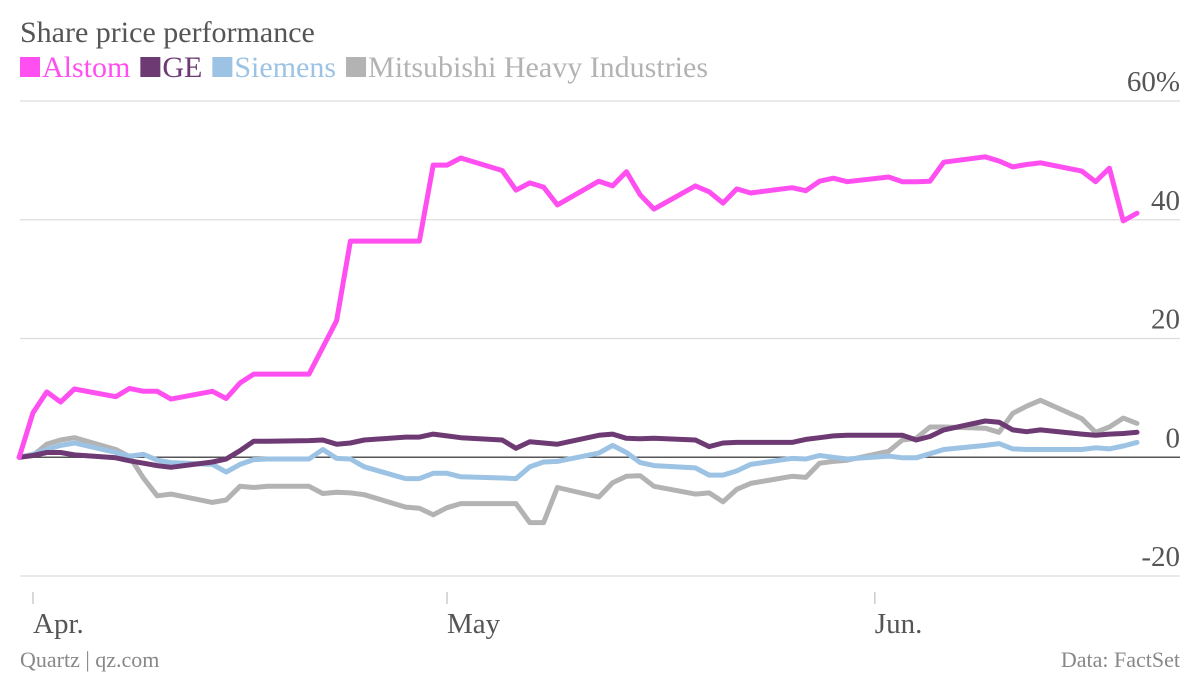 The width and height of the screenshot is (1200, 676). I want to click on x-tick-label: Jun., so click(899, 624).